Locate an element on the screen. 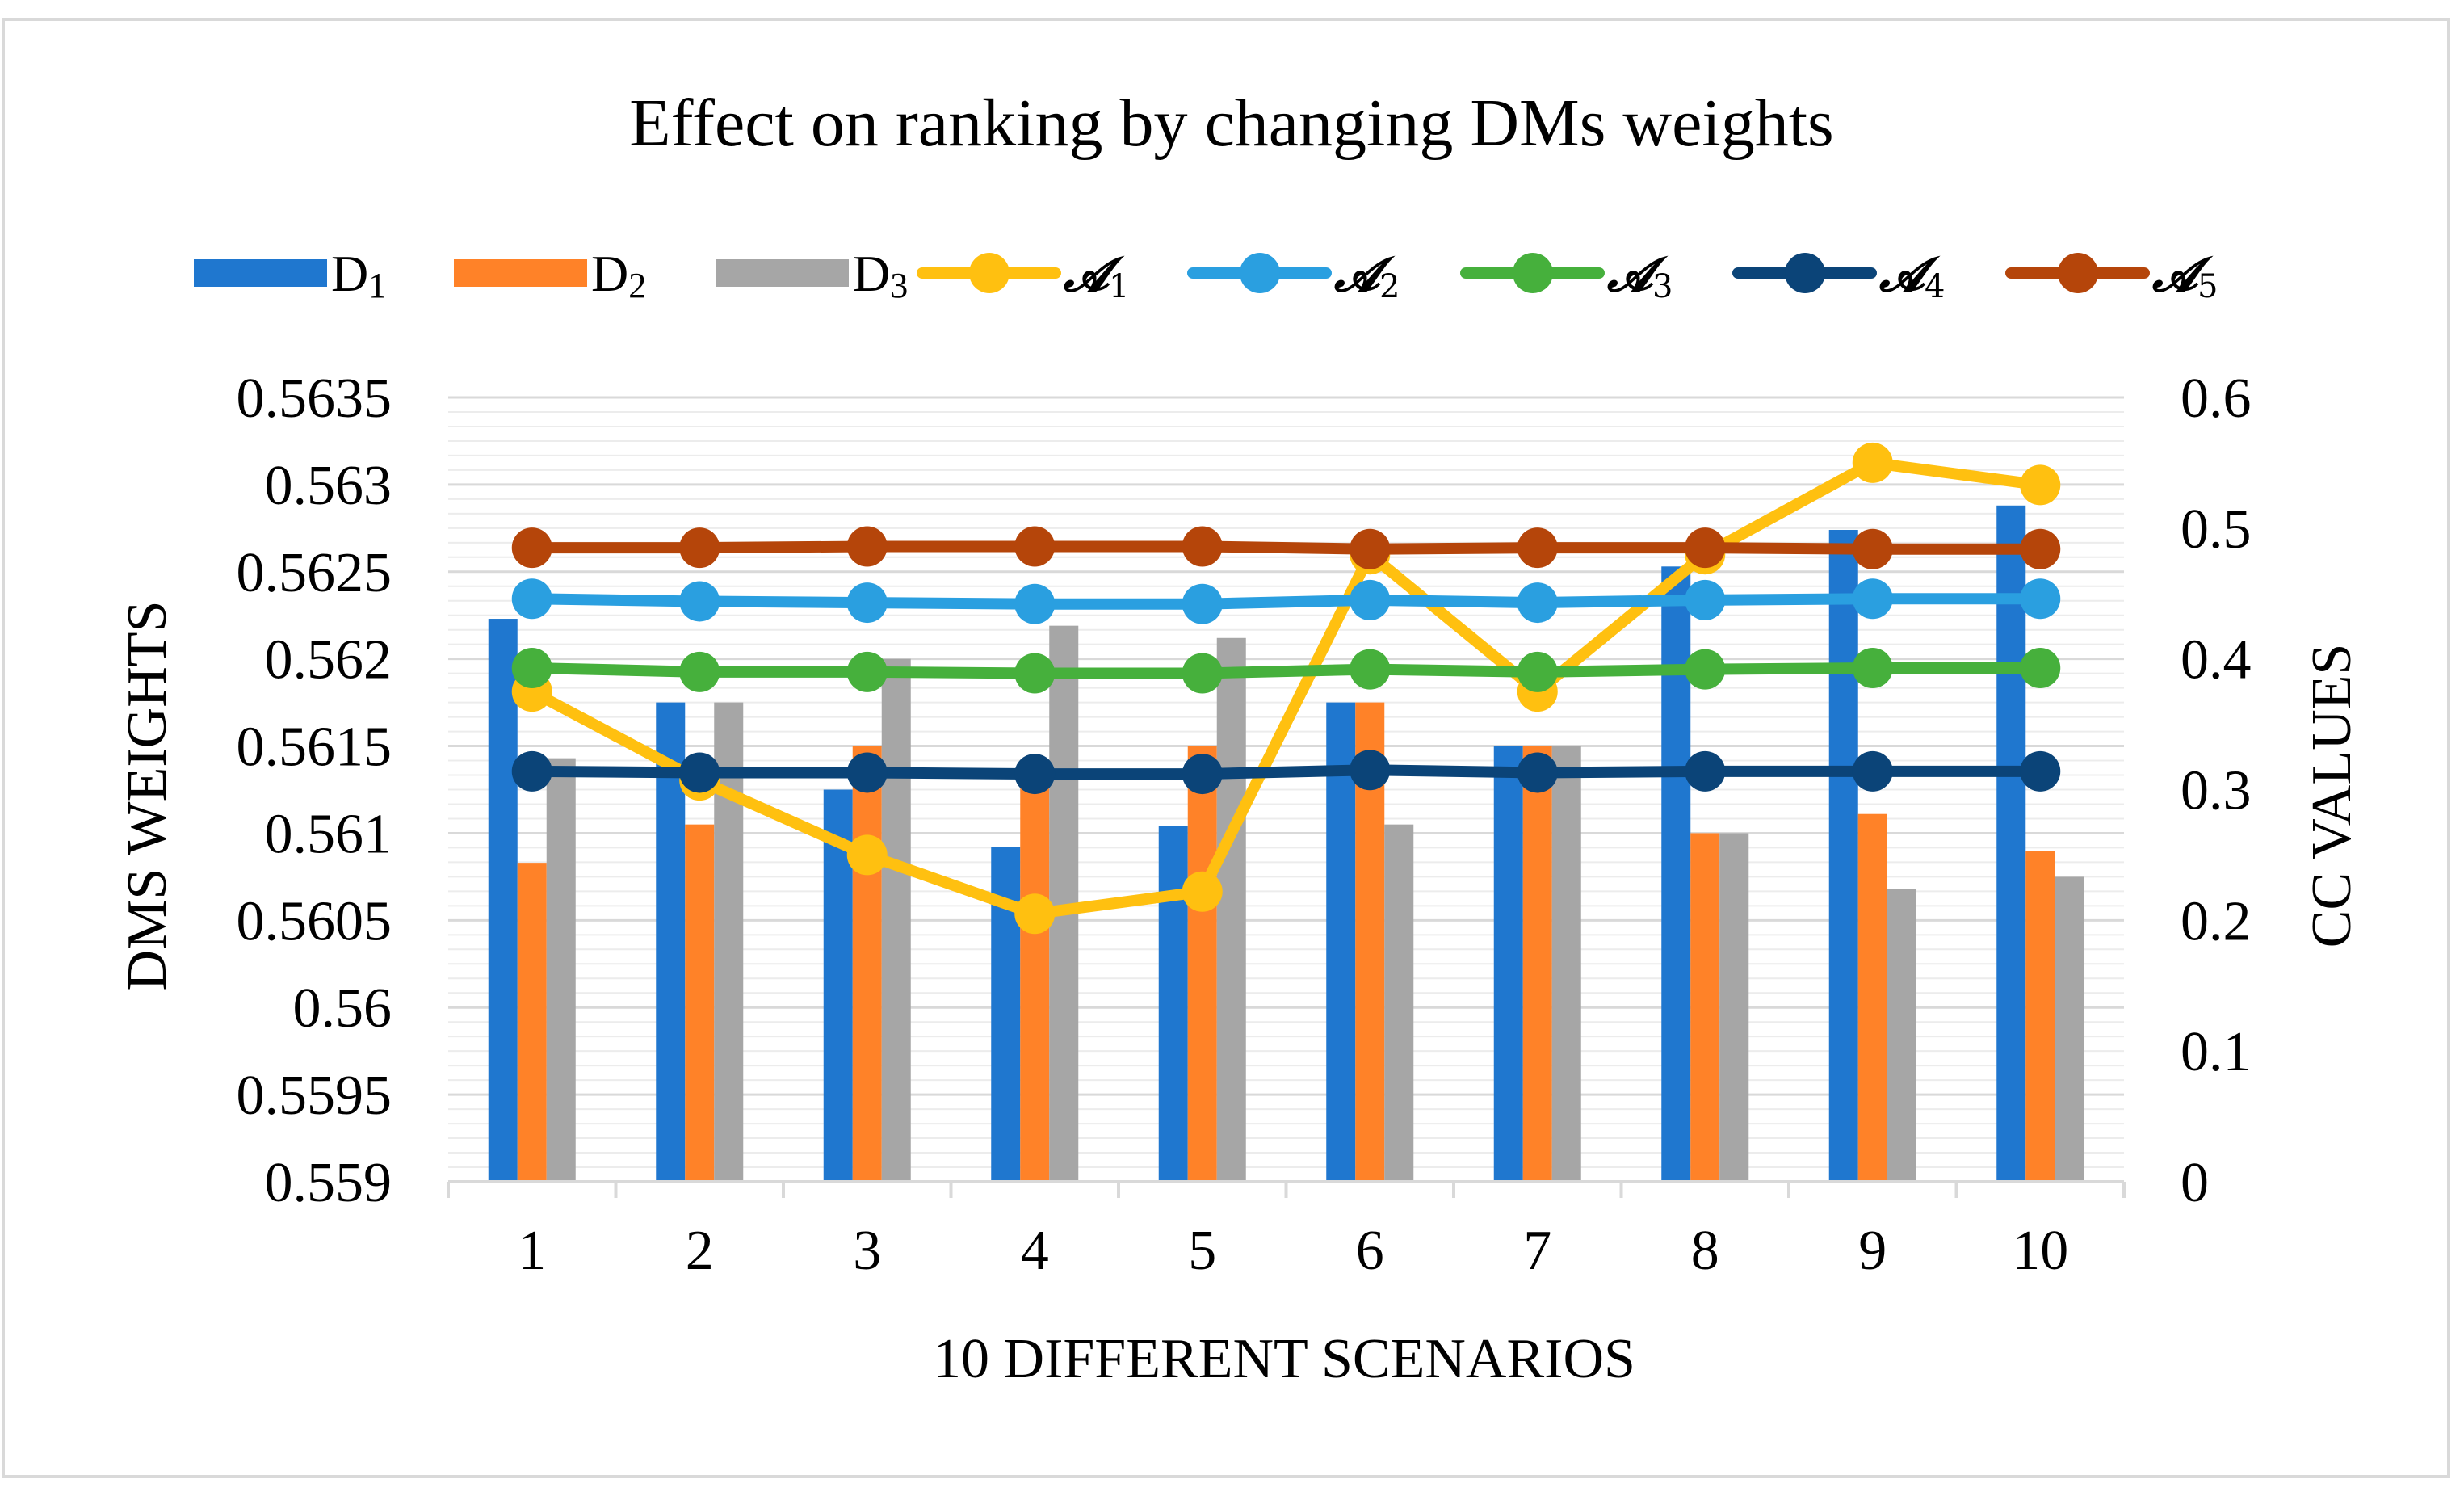  legend-marker-a4 is located at coordinates (1805, 273).